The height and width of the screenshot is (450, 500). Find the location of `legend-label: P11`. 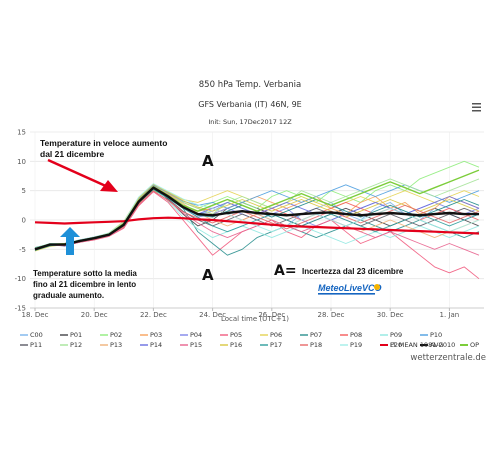

legend-label: P11 is located at coordinates (36, 345).